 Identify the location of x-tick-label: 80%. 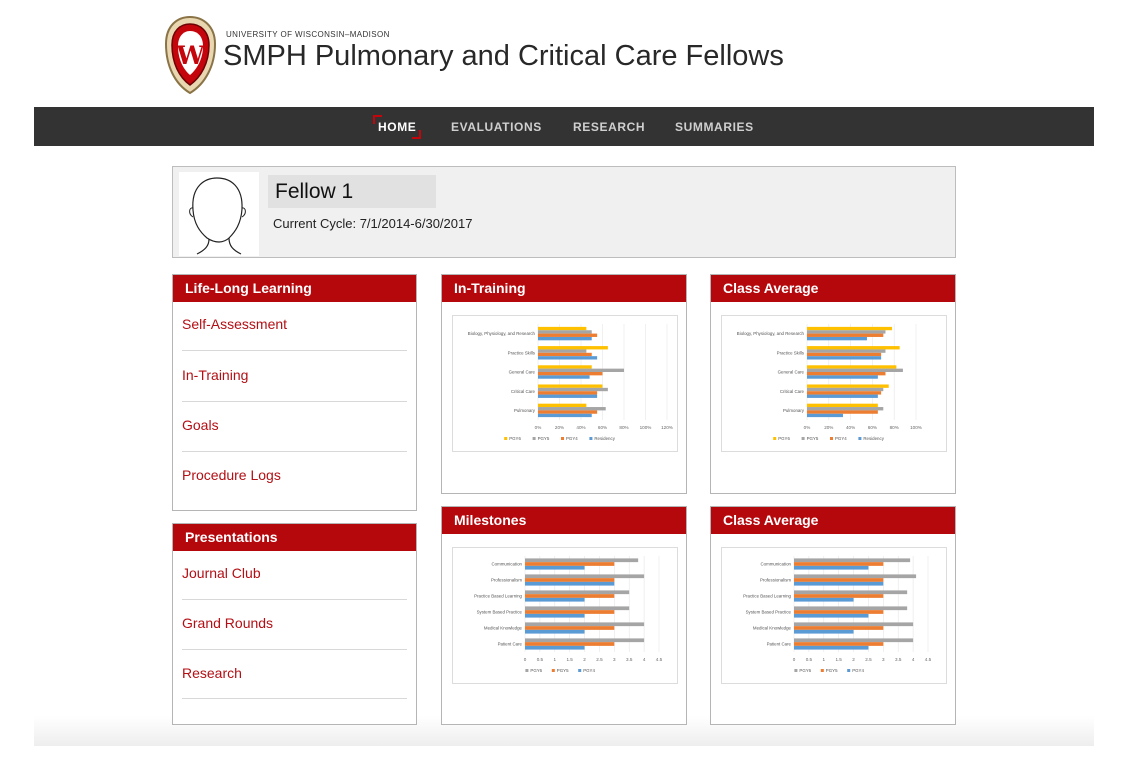
(894, 427).